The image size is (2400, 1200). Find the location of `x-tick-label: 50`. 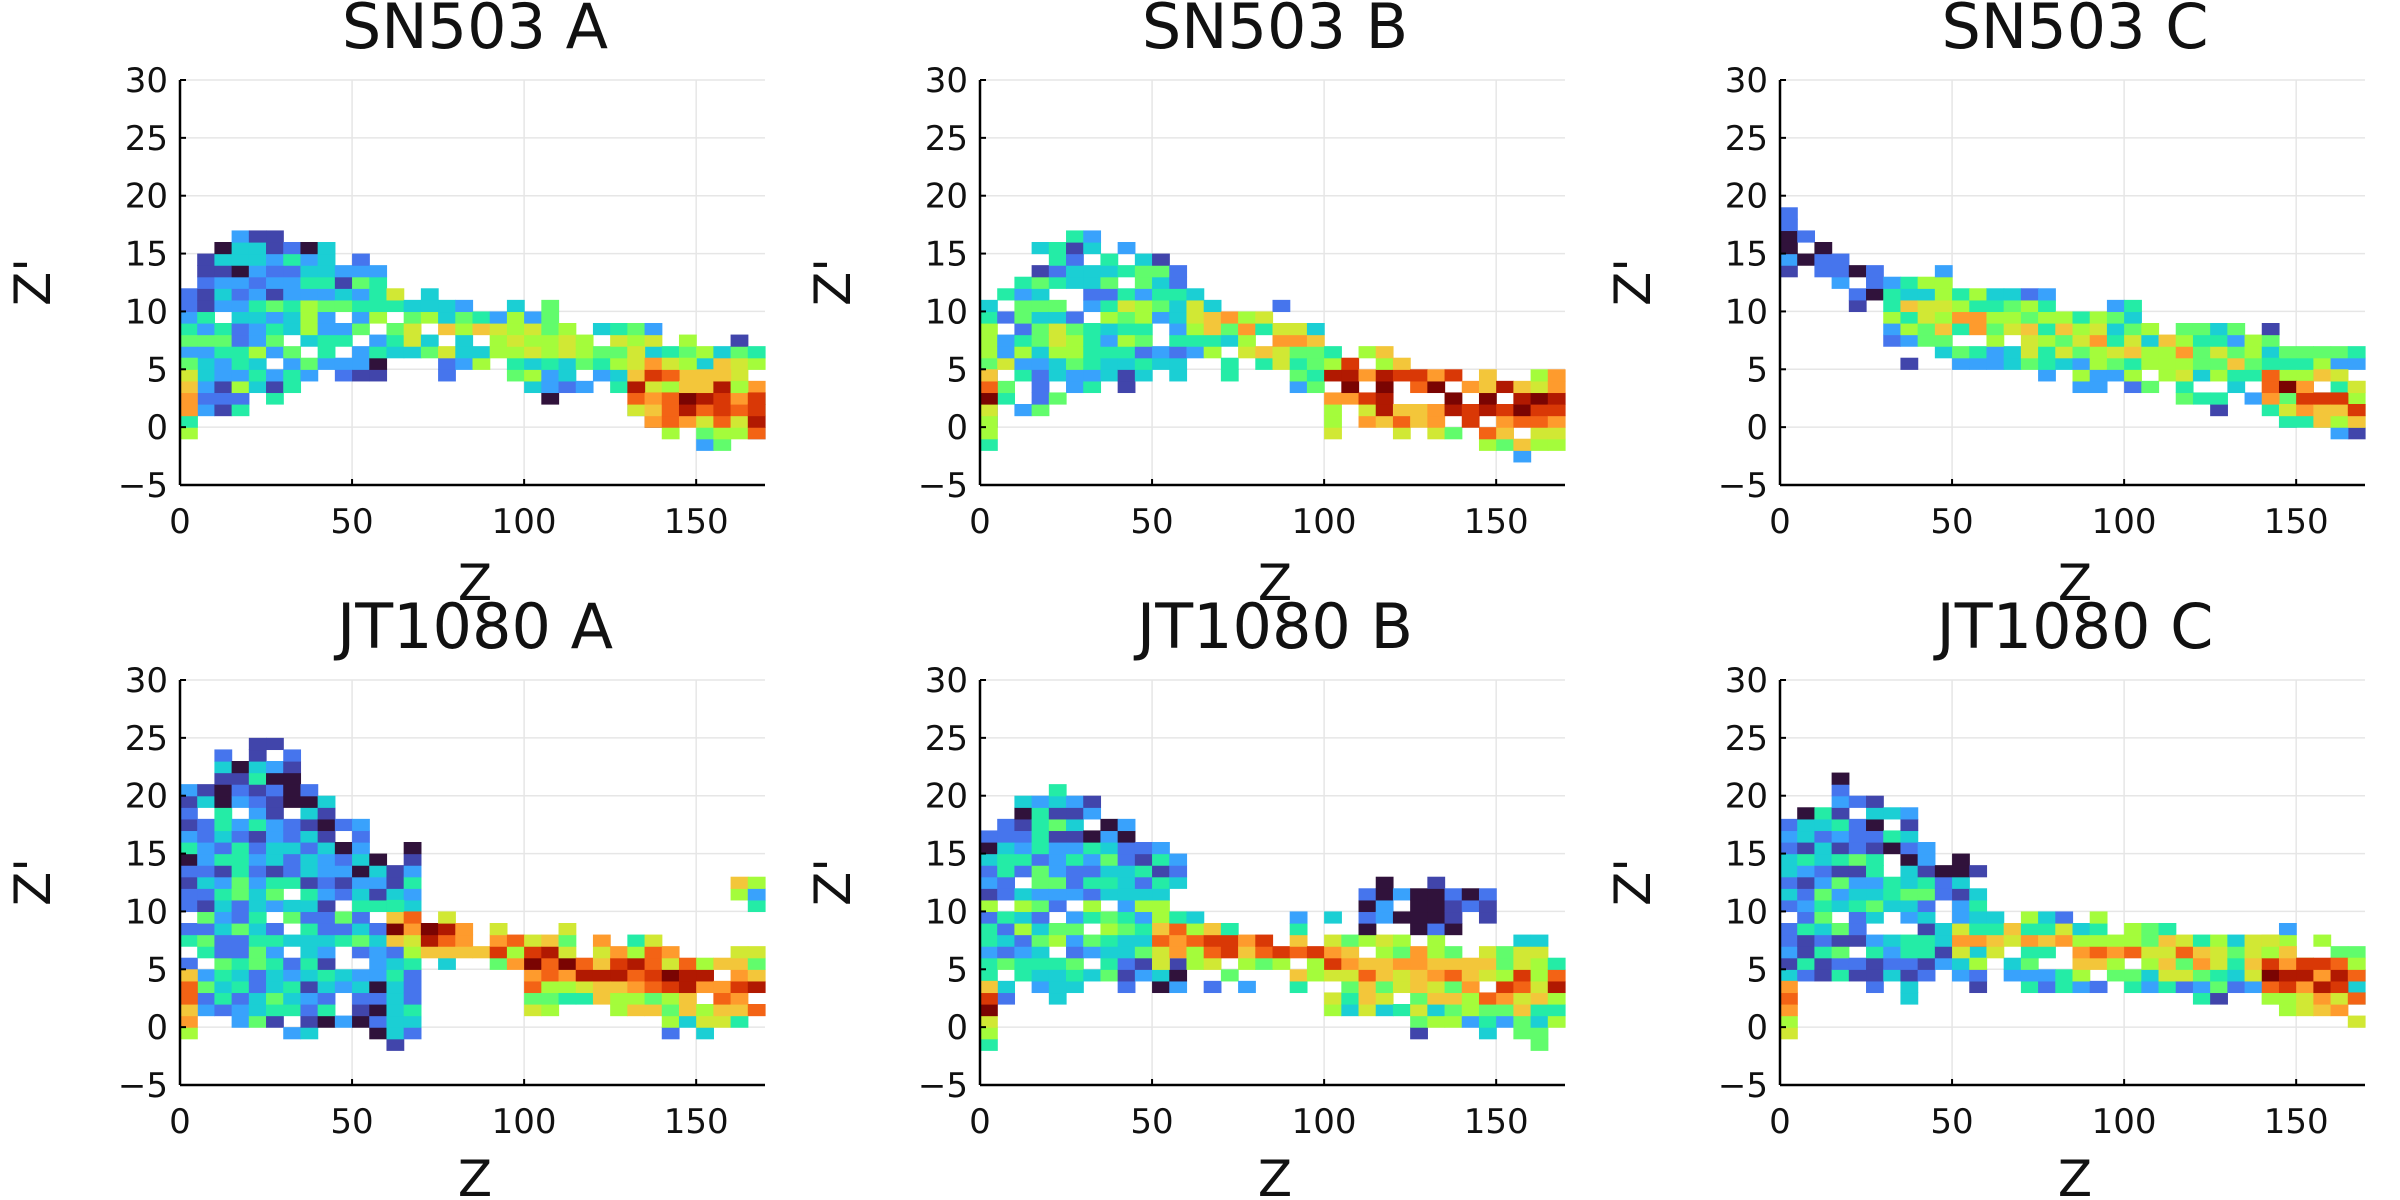

x-tick-label: 50 is located at coordinates (351, 1122).